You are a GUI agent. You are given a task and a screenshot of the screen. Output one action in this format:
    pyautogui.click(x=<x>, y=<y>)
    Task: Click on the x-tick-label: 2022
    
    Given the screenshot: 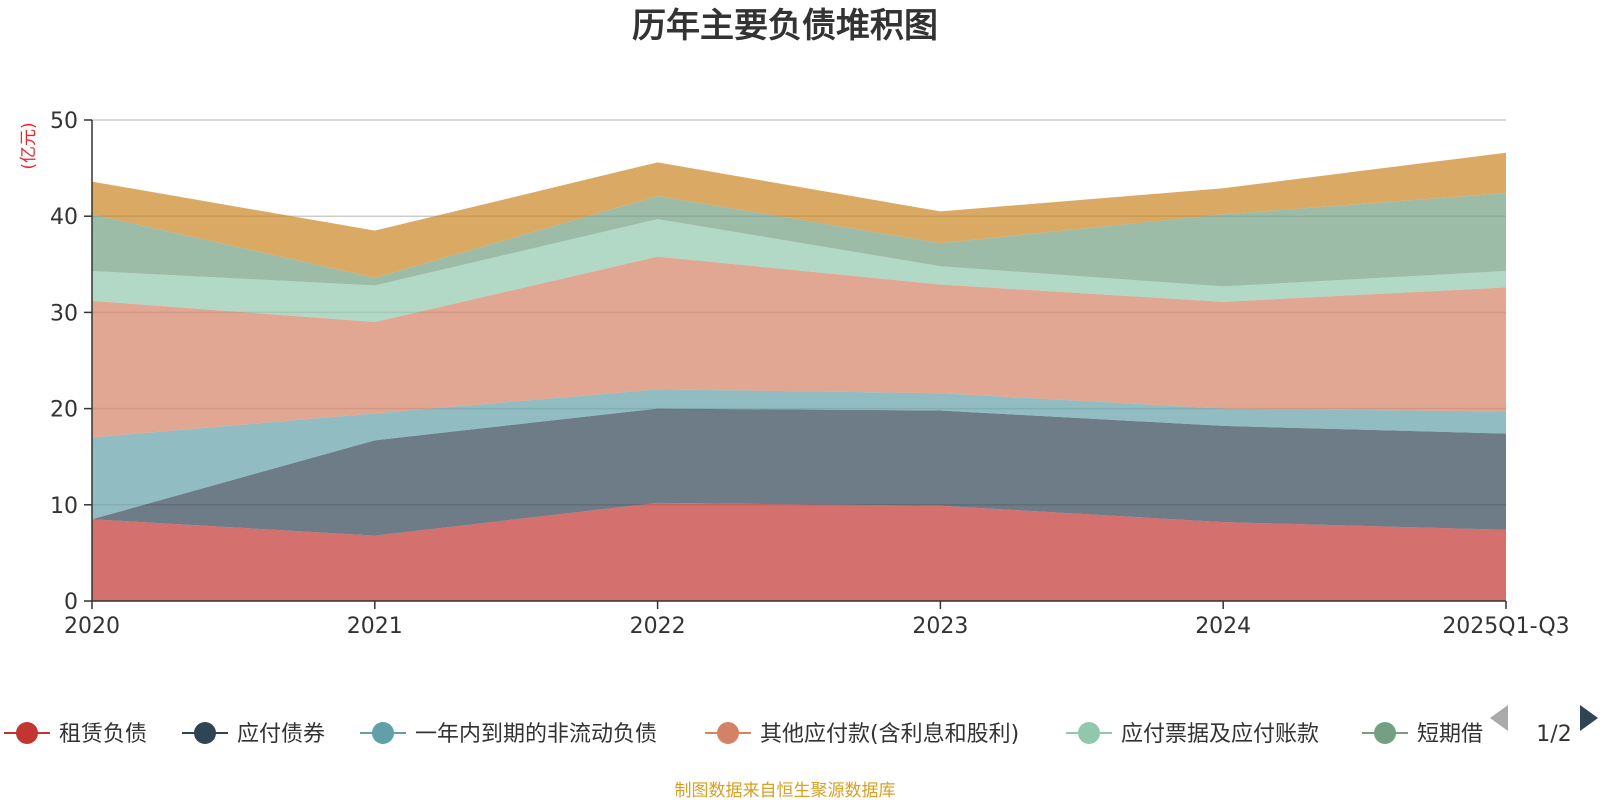 What is the action you would take?
    pyautogui.click(x=658, y=626)
    